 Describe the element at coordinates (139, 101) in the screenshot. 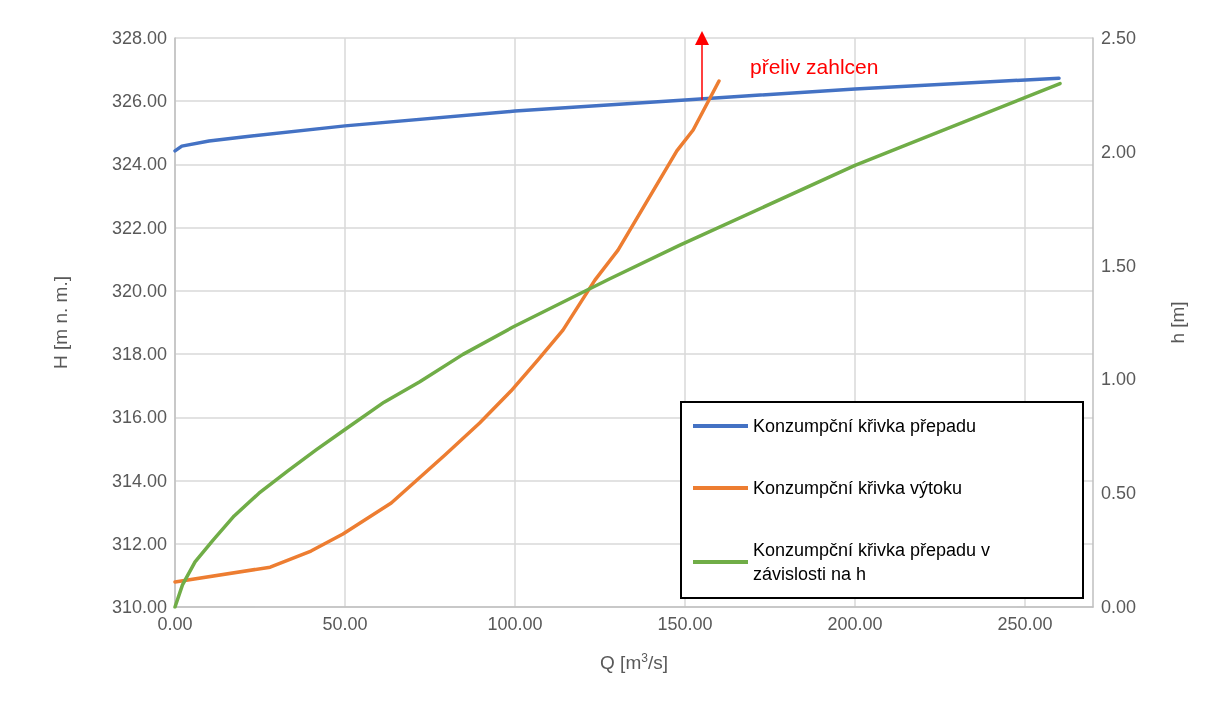

I see `y-tick-label: 326.00` at that location.